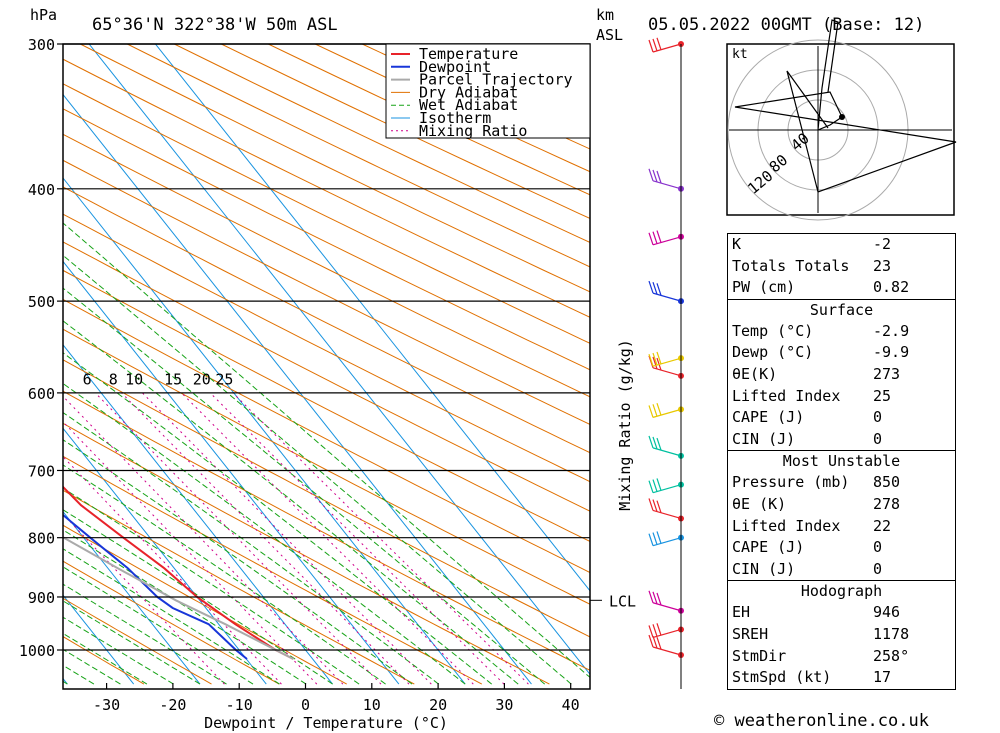 Image resolution: width=1000 pixels, height=733 pixels. What do you see at coordinates (224, 379) in the screenshot?
I see `mixing-ratio-label: 25` at bounding box center [224, 379].